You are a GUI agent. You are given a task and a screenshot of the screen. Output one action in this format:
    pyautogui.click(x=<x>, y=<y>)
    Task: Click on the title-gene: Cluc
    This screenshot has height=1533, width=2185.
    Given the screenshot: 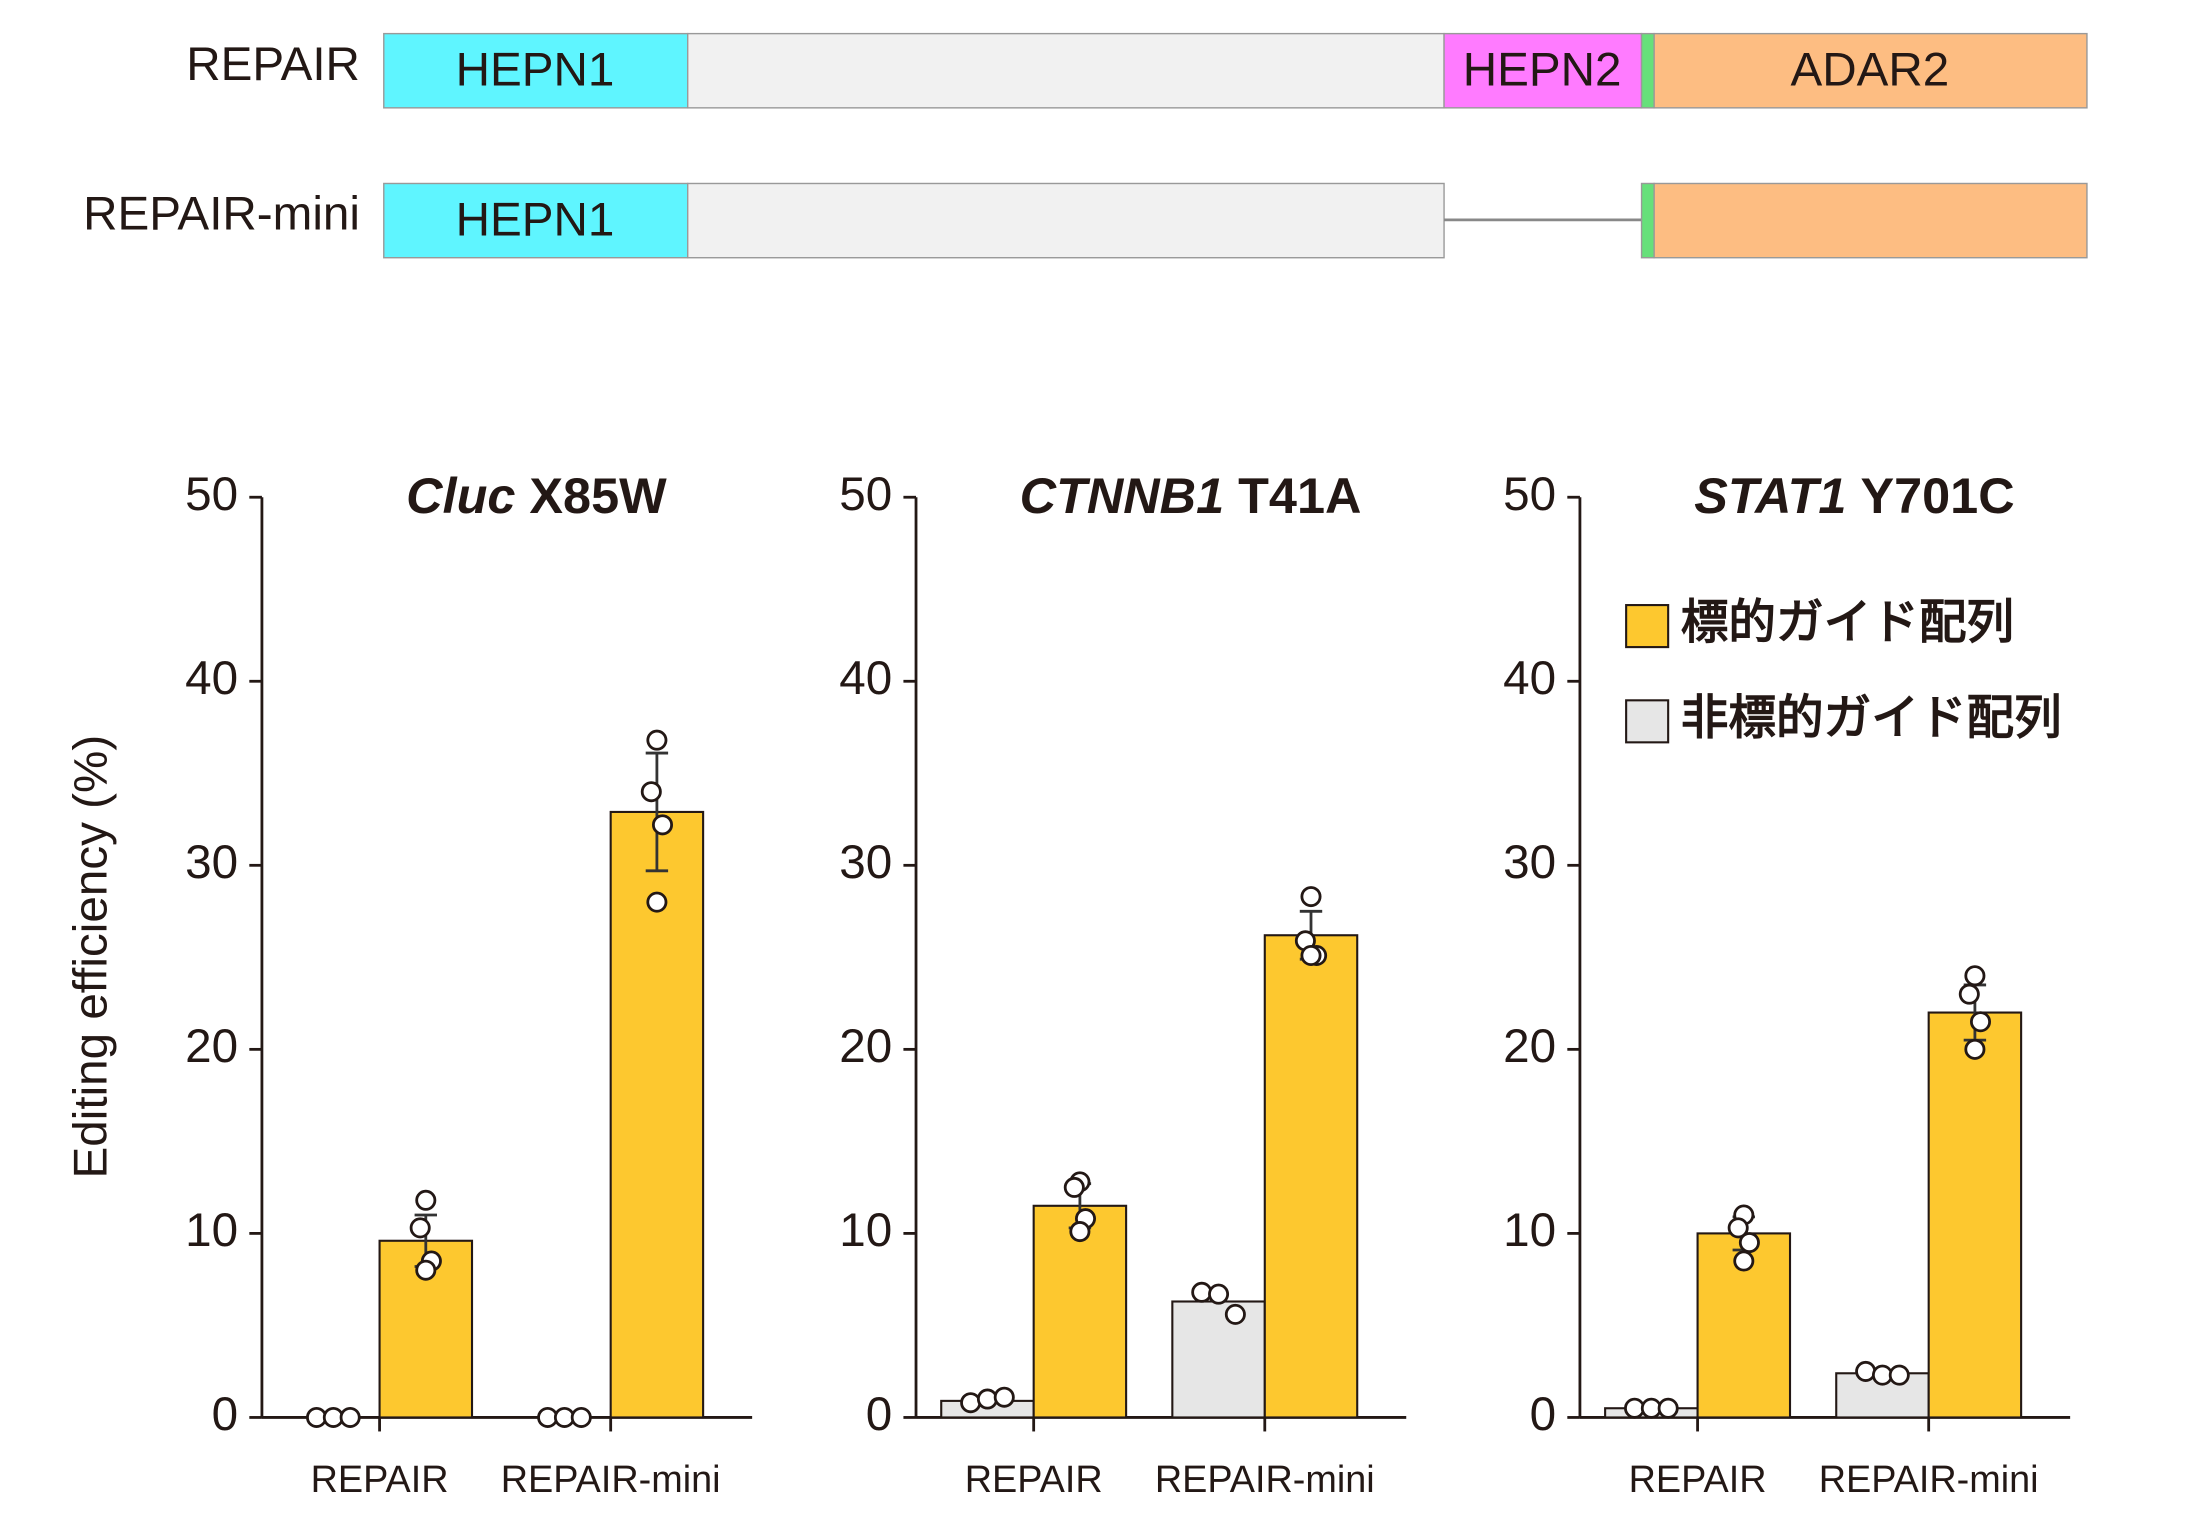 What is the action you would take?
    pyautogui.click(x=460, y=495)
    